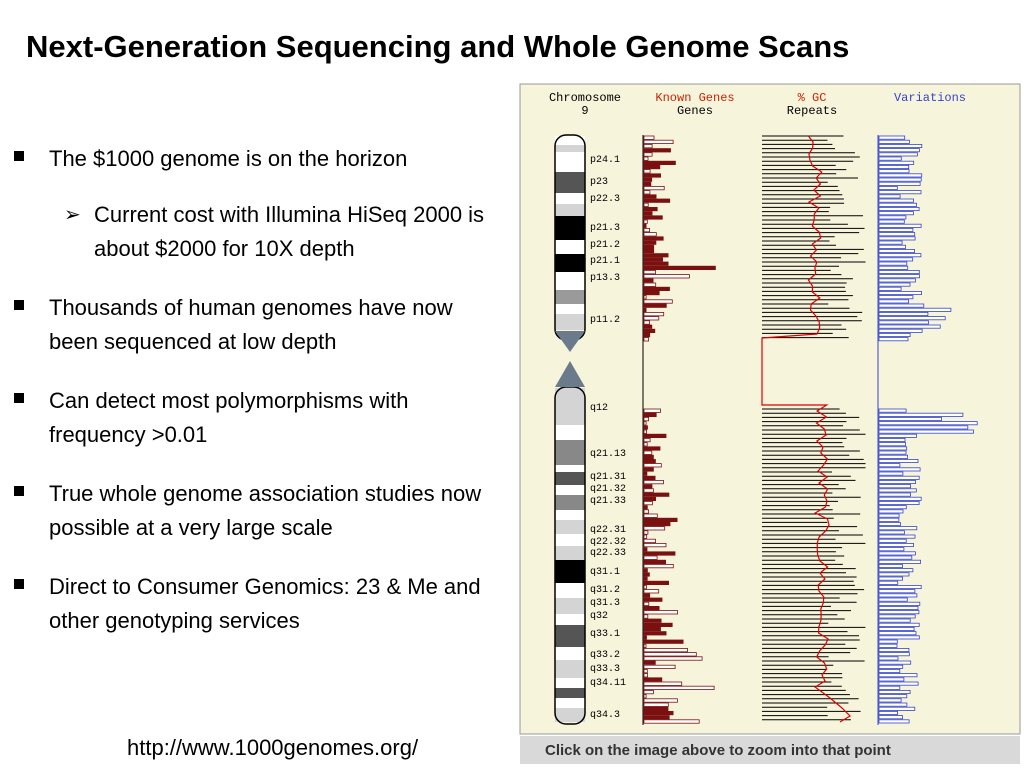 The height and width of the screenshot is (768, 1024). What do you see at coordinates (679, 430) in the screenshot?
I see `genes-track` at bounding box center [679, 430].